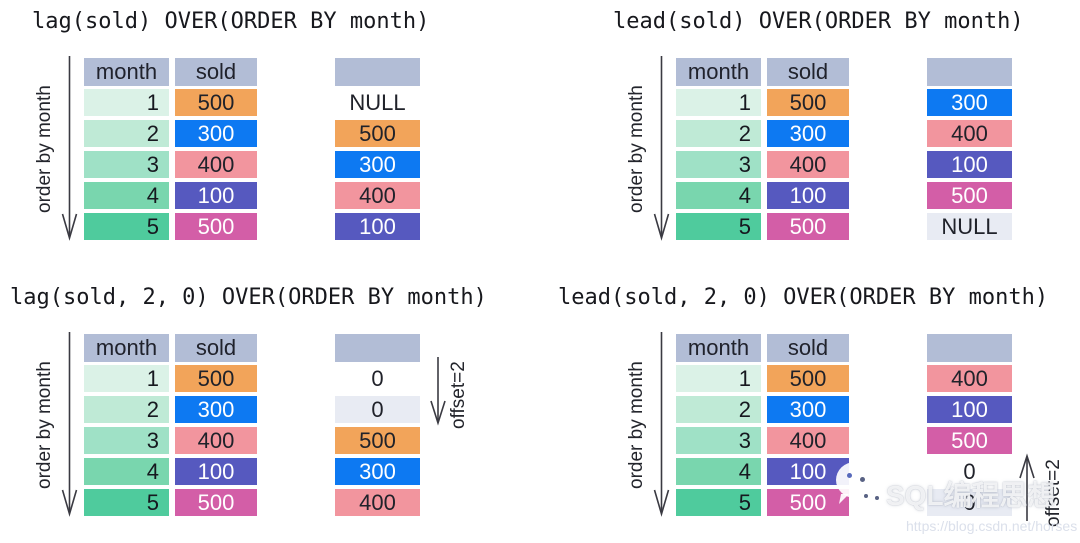 The height and width of the screenshot is (543, 1080). Describe the element at coordinates (248, 297) in the screenshot. I see `panel-title: lag(sold, 2, 0) OVER(ORDER BY month)` at that location.